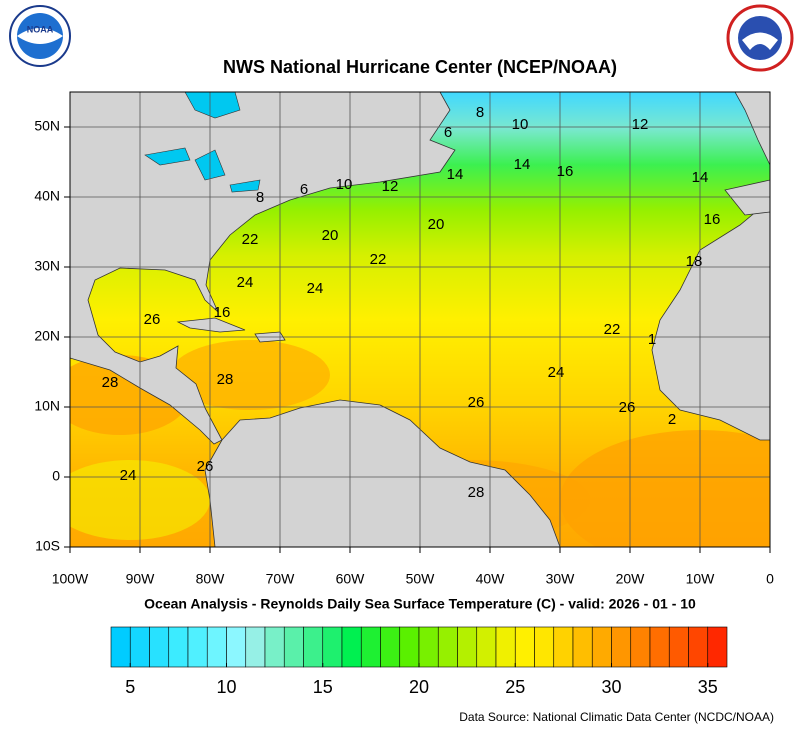  Describe the element at coordinates (694, 261) in the screenshot. I see `contour-label: 18` at that location.